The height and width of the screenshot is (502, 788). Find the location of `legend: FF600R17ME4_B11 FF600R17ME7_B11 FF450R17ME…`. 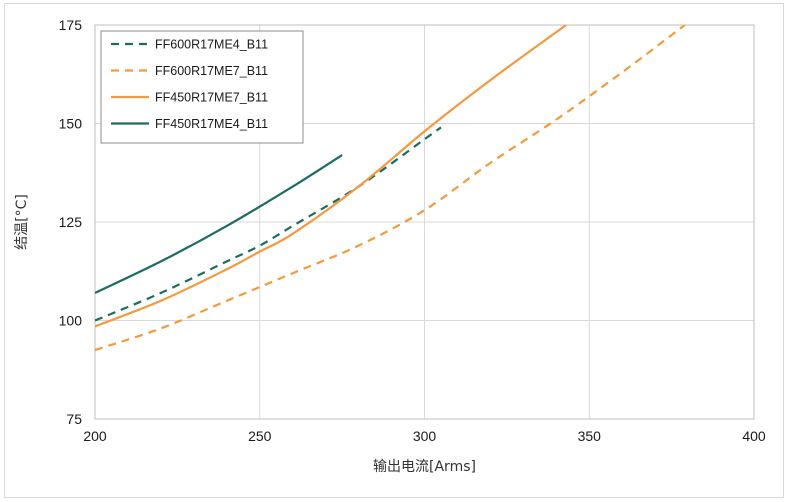

legend: FF600R17ME4_B11 FF600R17ME7_B11 FF450R17ME… is located at coordinates (202, 87).